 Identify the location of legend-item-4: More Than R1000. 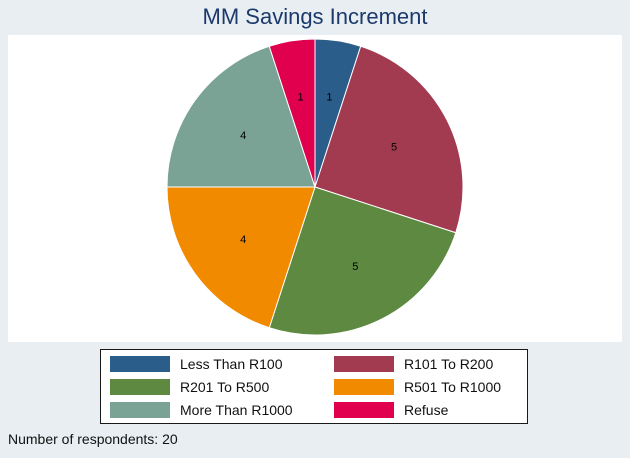
(201, 410).